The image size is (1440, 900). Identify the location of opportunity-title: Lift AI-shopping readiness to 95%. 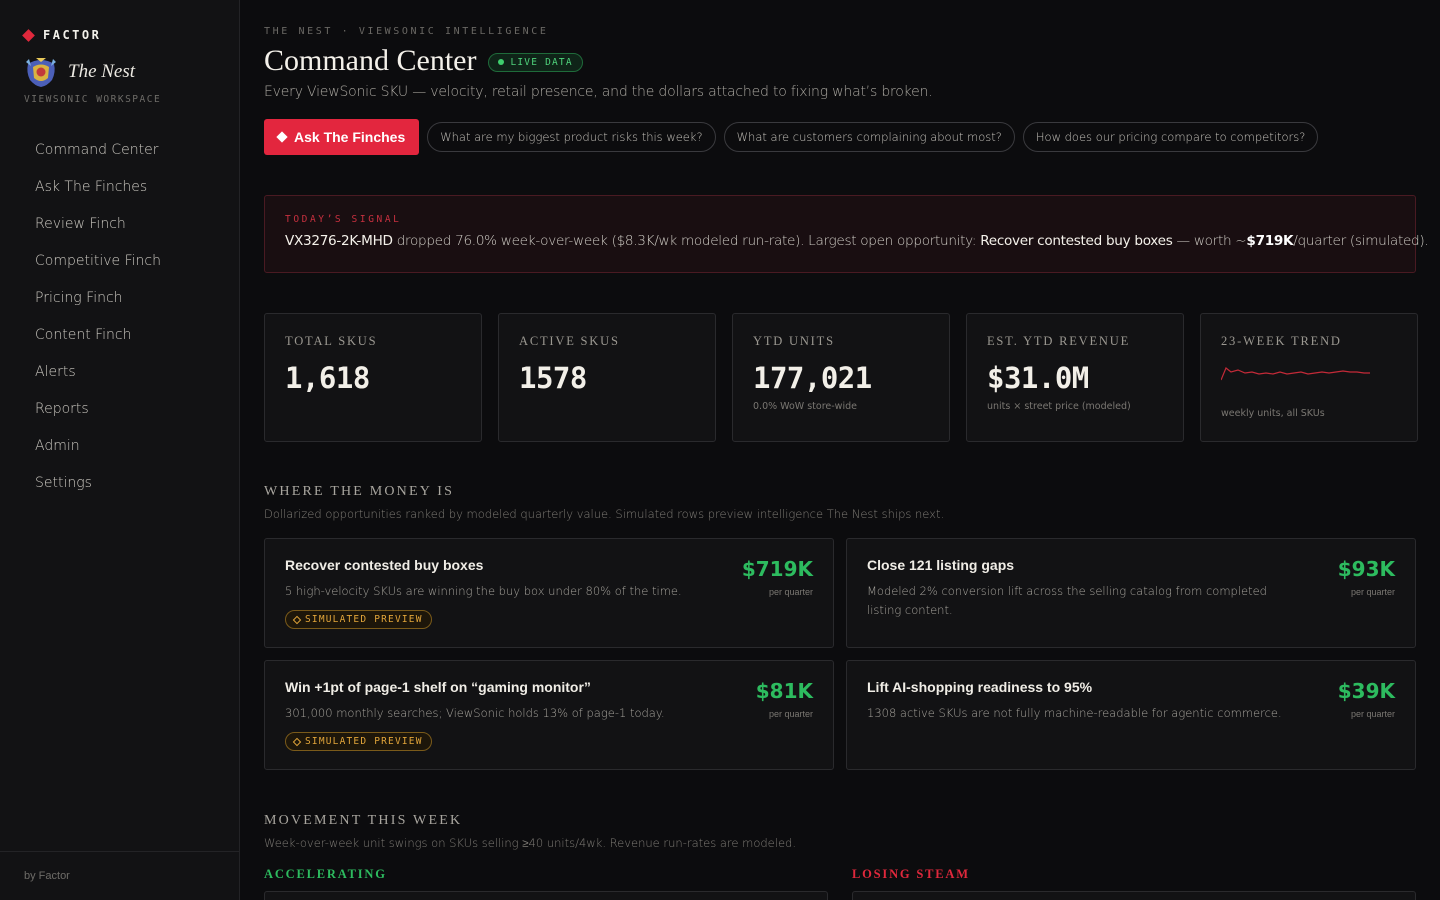
(980, 687).